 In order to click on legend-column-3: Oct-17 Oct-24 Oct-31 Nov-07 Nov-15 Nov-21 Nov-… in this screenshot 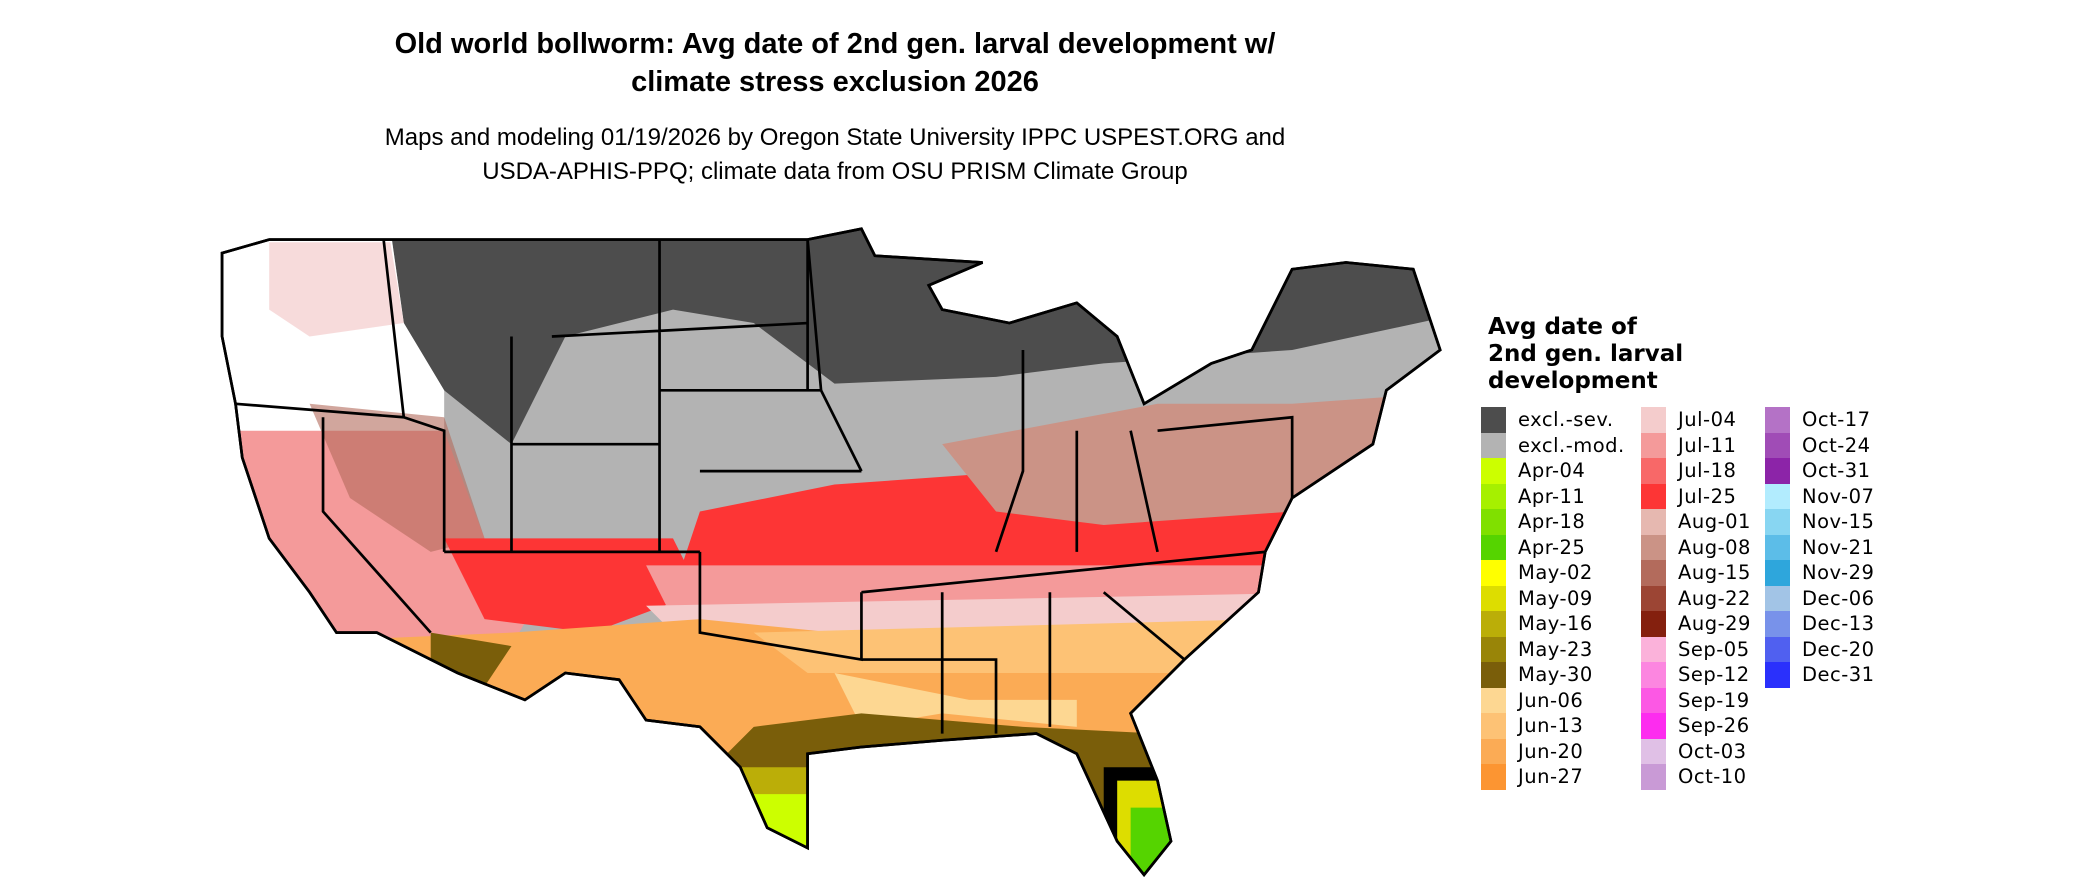, I will do `click(1820, 547)`.